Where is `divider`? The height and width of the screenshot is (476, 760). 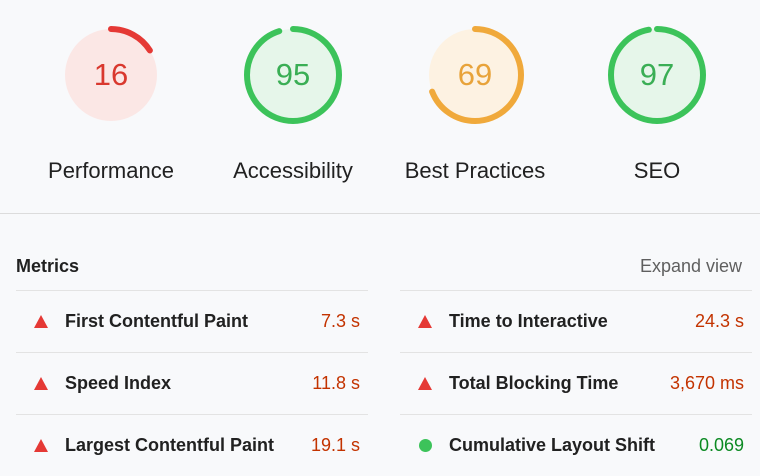 divider is located at coordinates (380, 213).